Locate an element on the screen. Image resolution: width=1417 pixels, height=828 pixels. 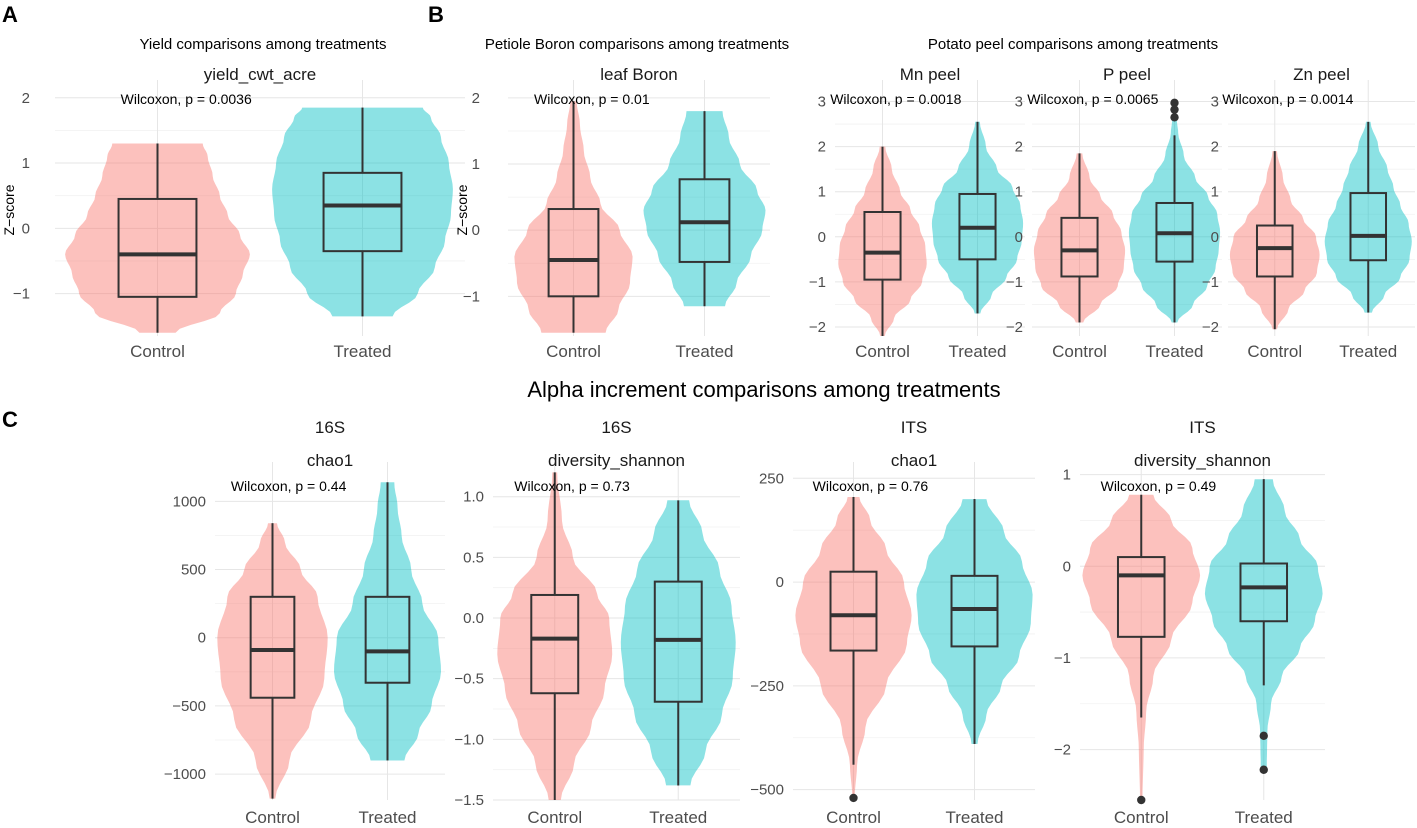
y-tick-label: 500 is located at coordinates (193, 570).